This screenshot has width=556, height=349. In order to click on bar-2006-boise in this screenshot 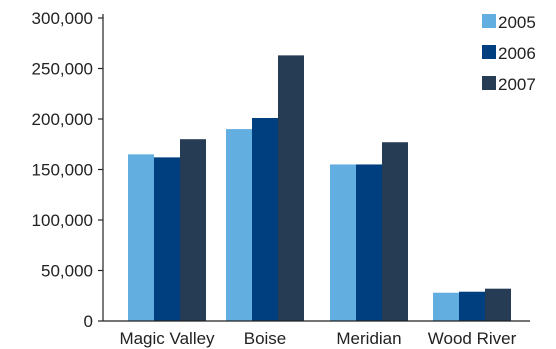, I will do `click(265, 219)`.